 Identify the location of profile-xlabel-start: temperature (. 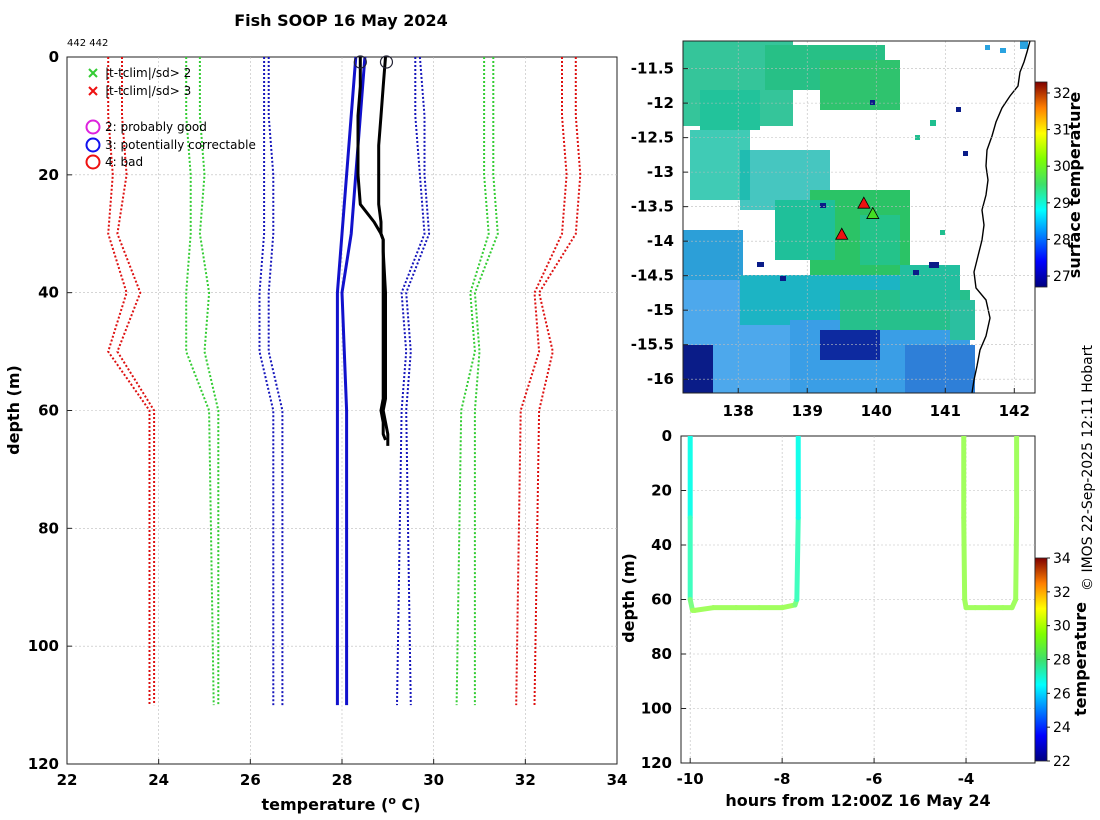
(324, 804).